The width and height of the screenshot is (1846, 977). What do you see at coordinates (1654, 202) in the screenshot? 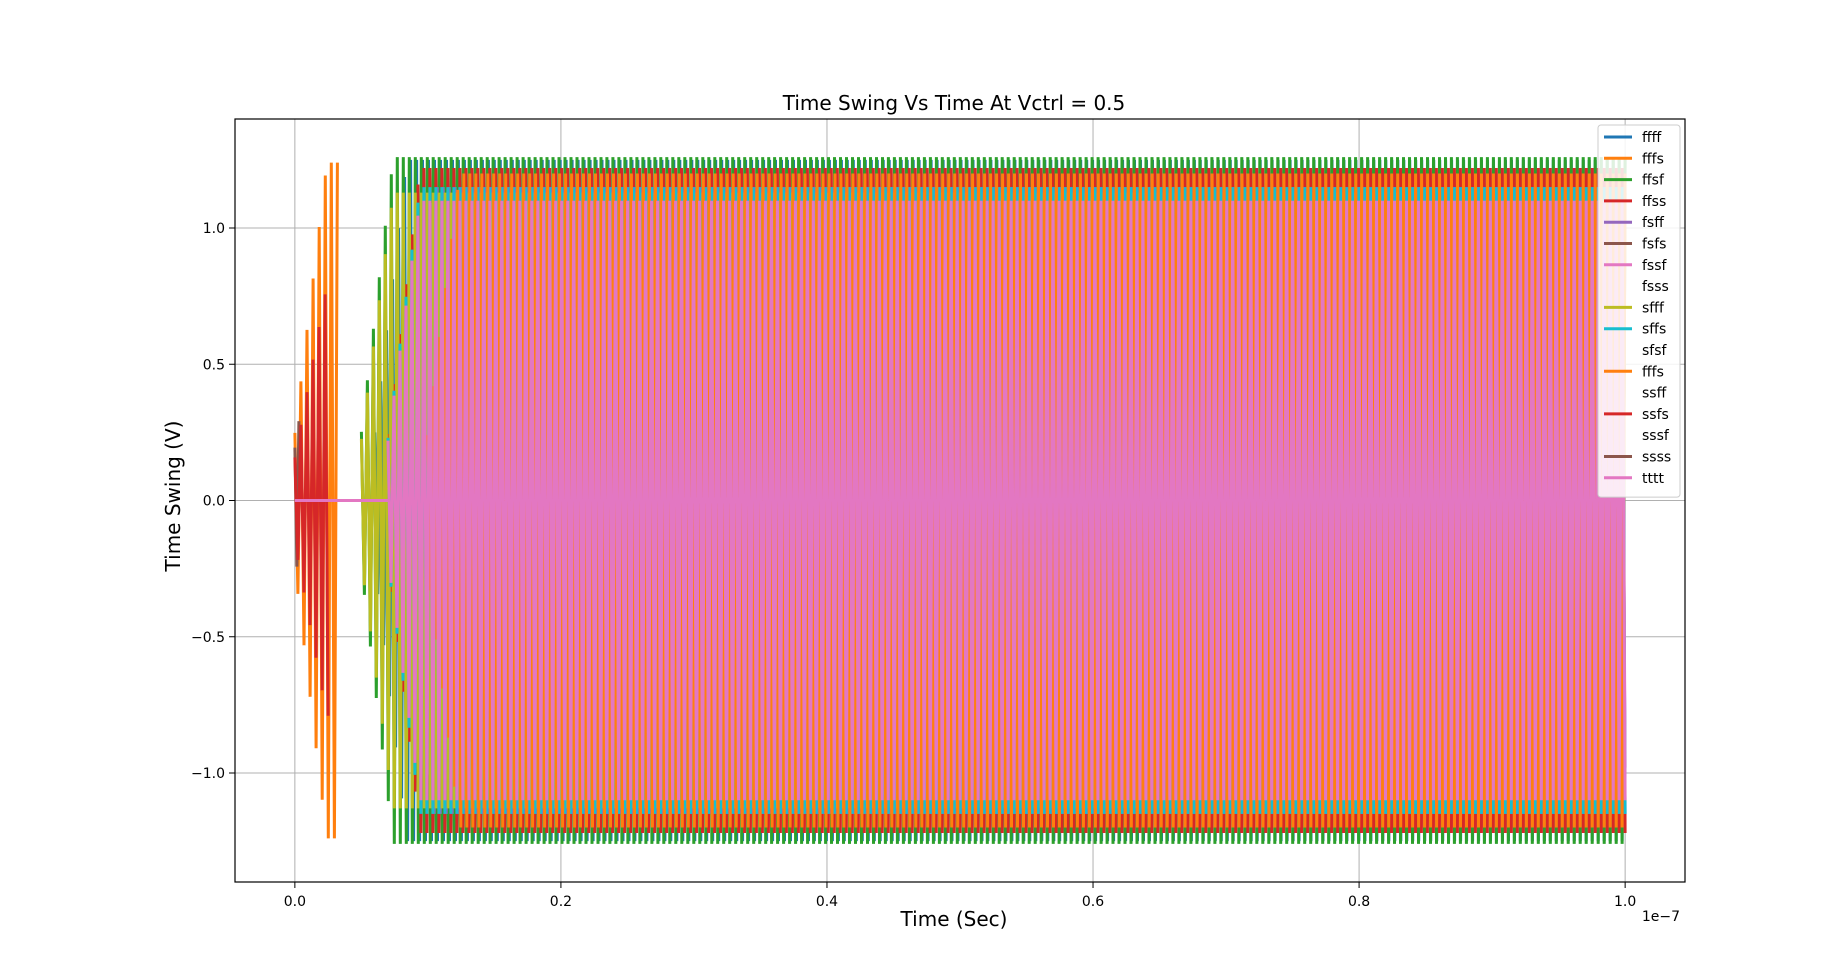
I see `legend-label-ffss: ffss` at bounding box center [1654, 202].